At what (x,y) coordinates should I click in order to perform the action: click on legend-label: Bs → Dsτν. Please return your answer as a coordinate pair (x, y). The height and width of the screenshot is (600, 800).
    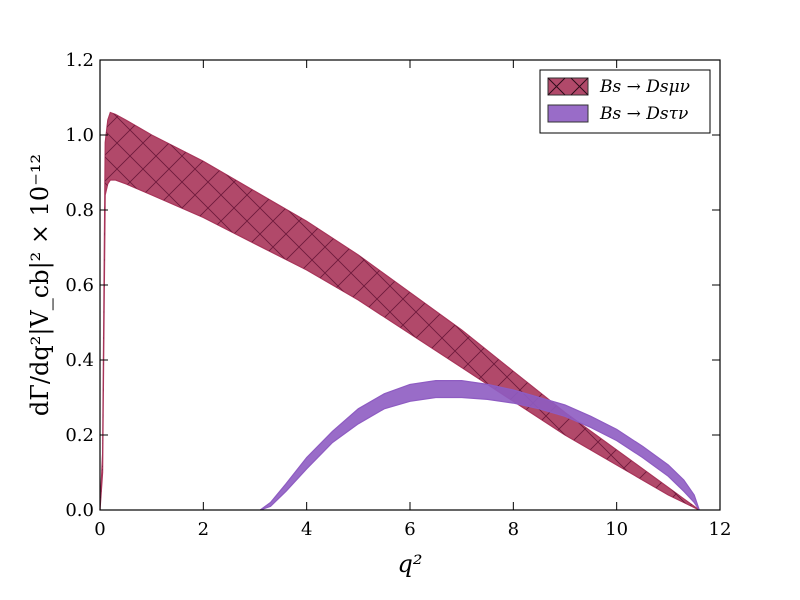
    Looking at the image, I should click on (643, 114).